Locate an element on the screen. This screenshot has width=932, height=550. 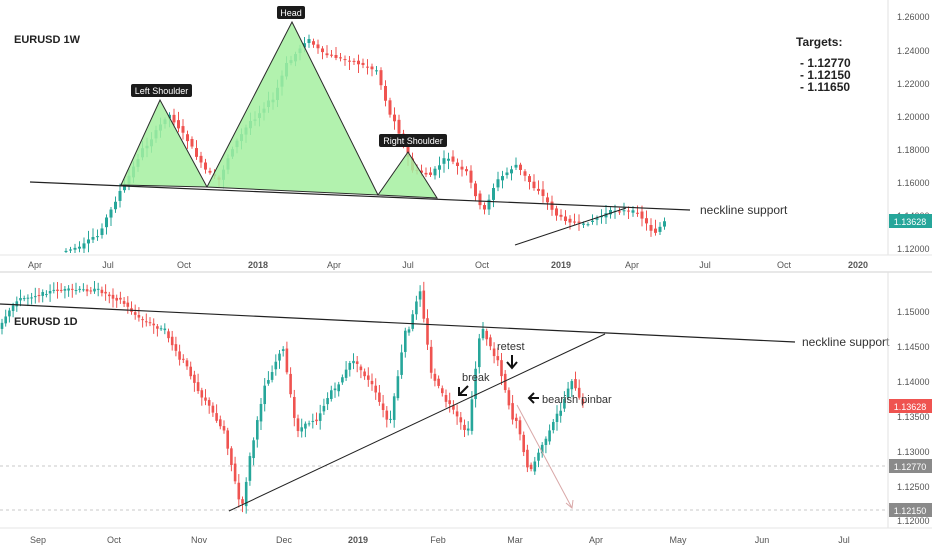
weekly-time-tick: Oct is located at coordinates (482, 265).